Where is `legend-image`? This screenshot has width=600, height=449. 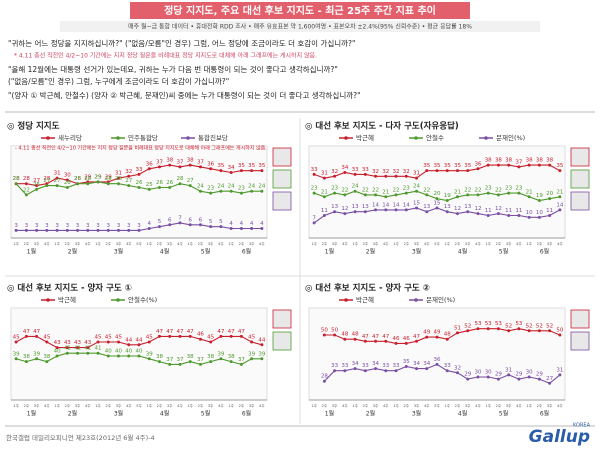 legend-image is located at coordinates (580, 319).